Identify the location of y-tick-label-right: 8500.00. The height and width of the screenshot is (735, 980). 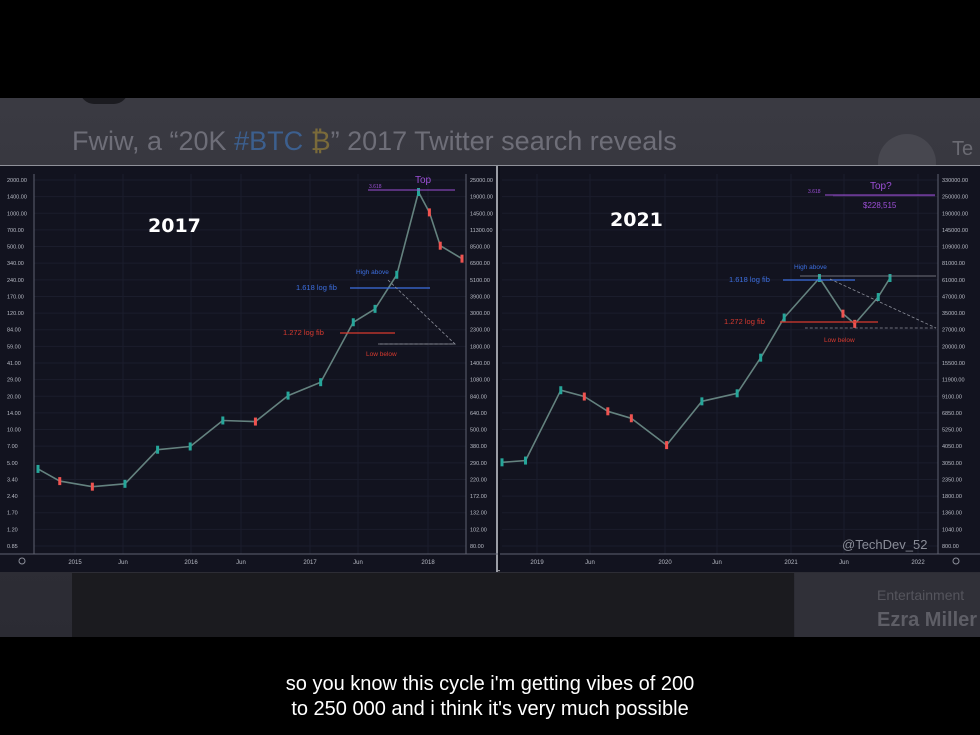
(480, 248).